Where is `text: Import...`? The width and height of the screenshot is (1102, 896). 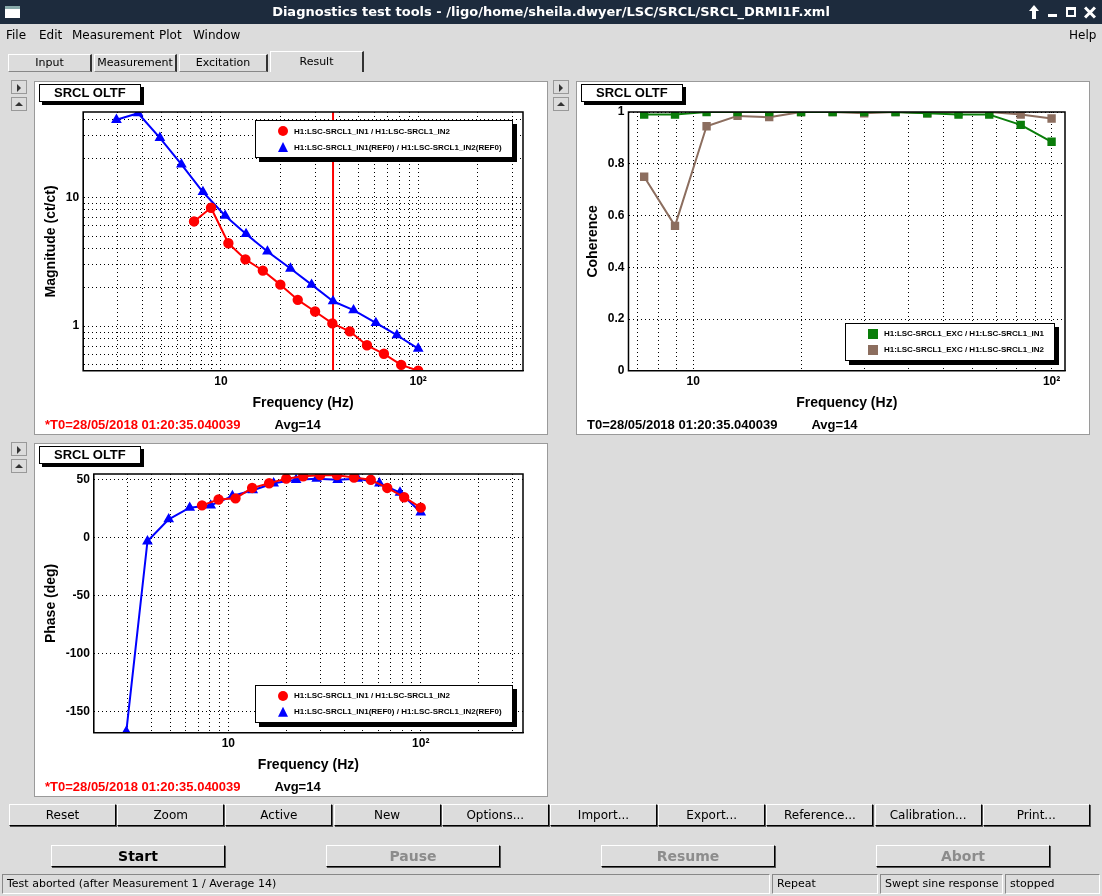
text: Import... is located at coordinates (603, 815).